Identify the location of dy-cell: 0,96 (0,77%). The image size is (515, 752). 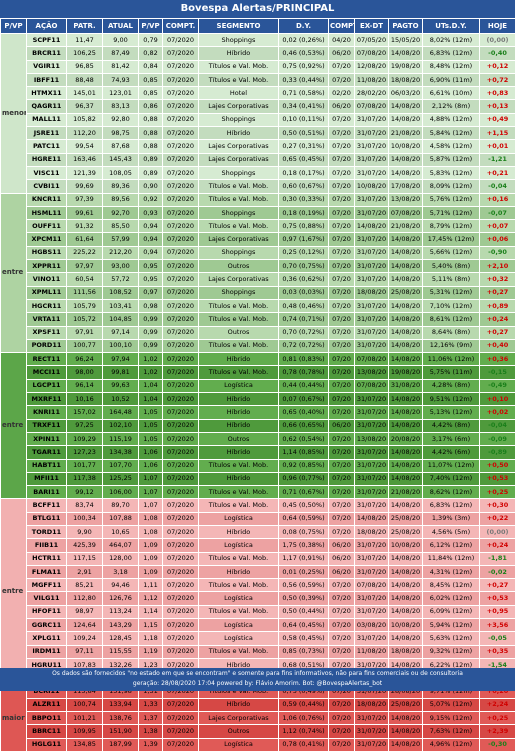
(304, 478).